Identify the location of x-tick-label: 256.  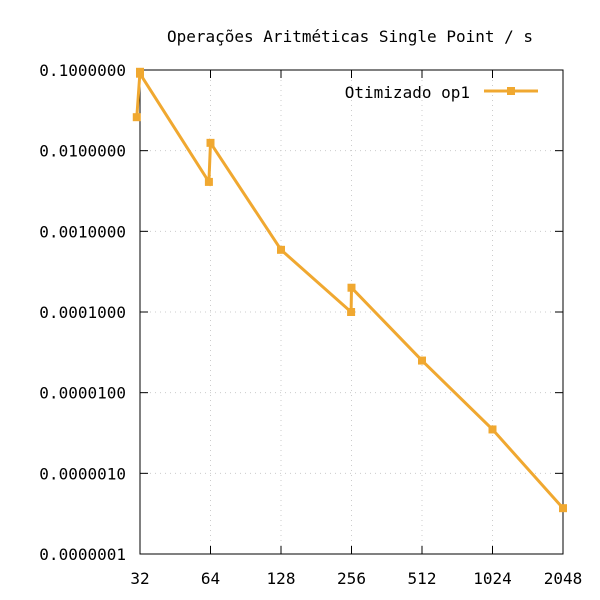
(351, 578).